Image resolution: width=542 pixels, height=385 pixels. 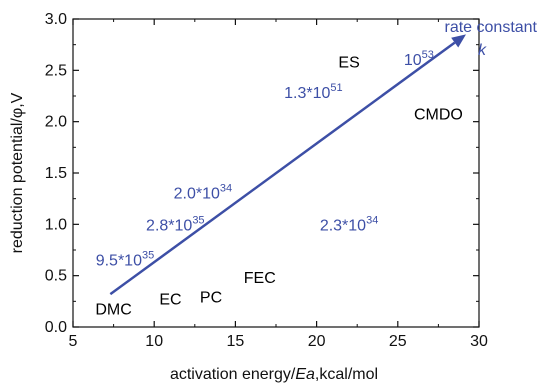 I want to click on y-tick-label: 0.5, so click(x=56, y=276).